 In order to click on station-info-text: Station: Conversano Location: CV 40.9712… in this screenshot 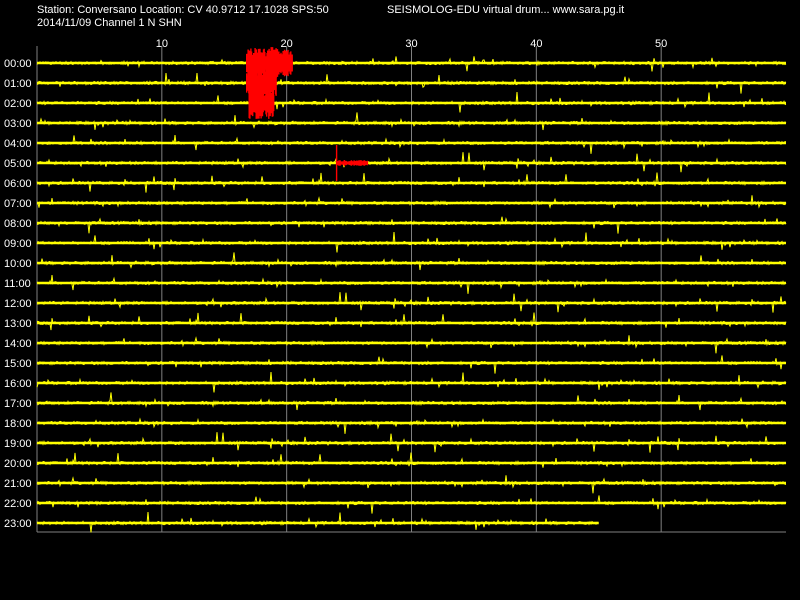, I will do `click(183, 10)`.